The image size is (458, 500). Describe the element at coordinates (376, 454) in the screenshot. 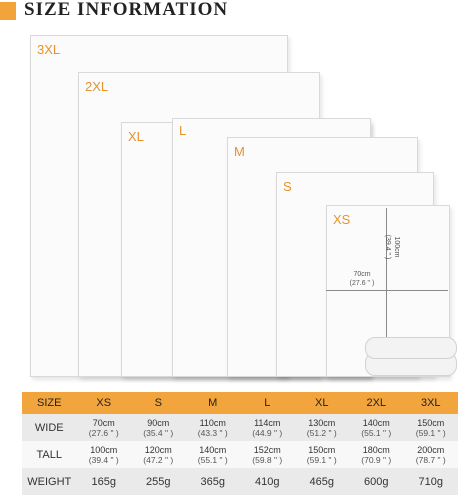

I see `table-cell: 180cm (70.9 " )` at that location.